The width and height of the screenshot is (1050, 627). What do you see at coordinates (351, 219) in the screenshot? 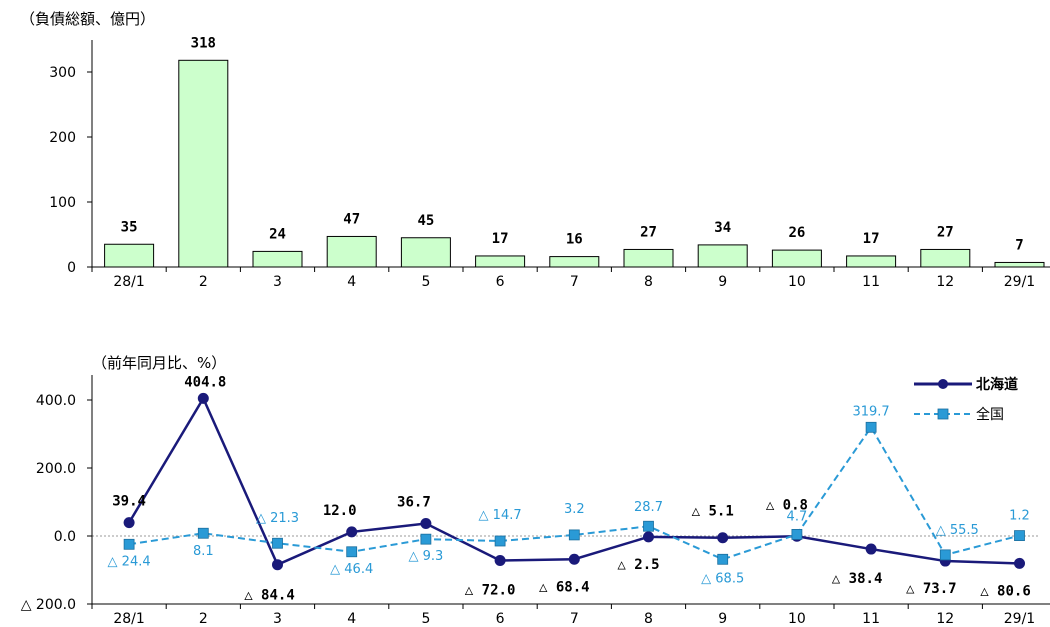
I see `bar-value-label: 47` at bounding box center [351, 219].